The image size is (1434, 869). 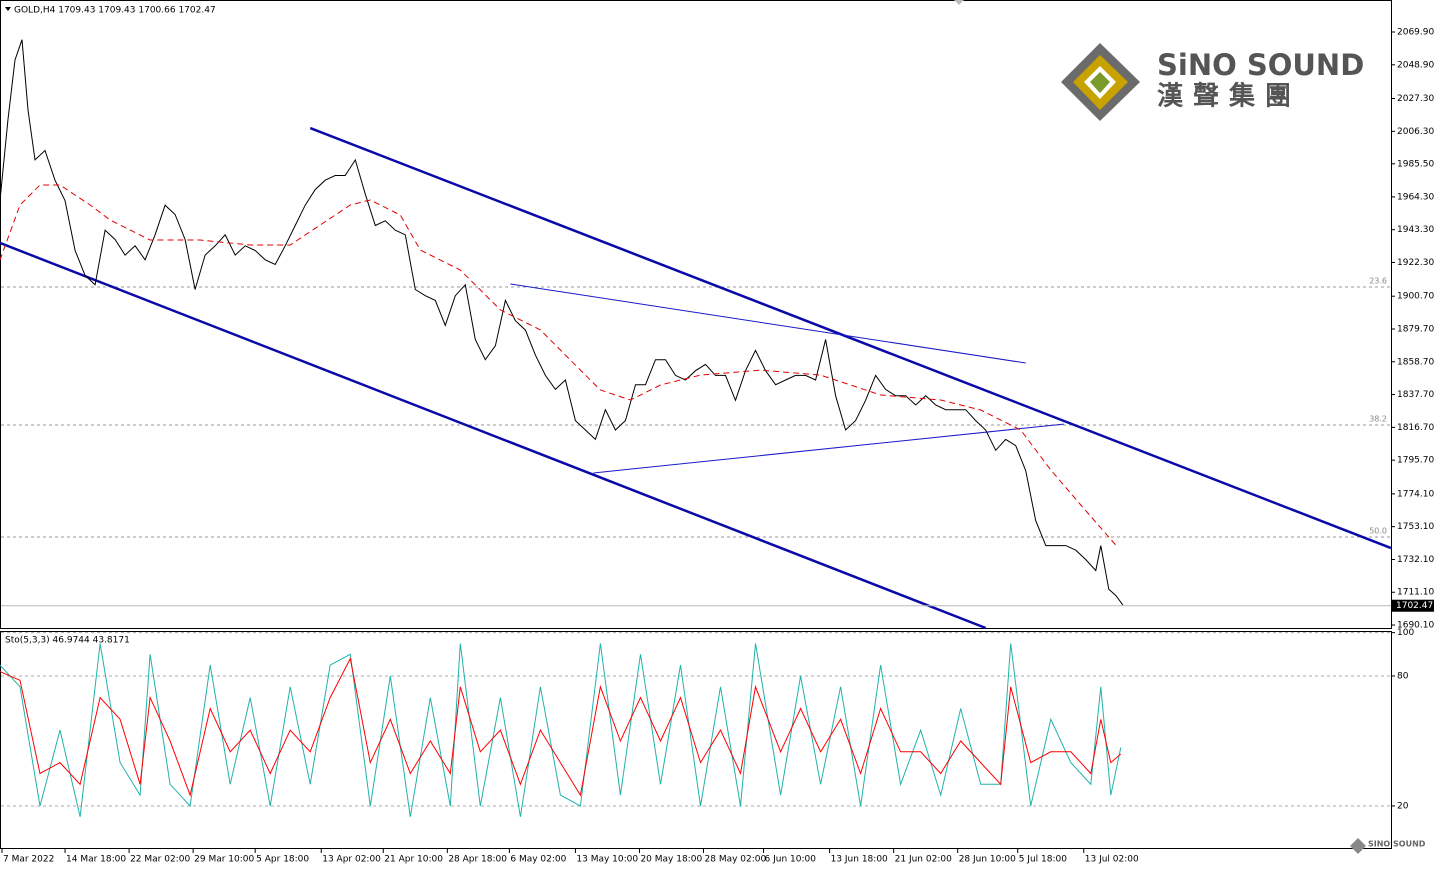 I want to click on x-tick-label: 5 Jul 18:00, so click(x=1043, y=860).